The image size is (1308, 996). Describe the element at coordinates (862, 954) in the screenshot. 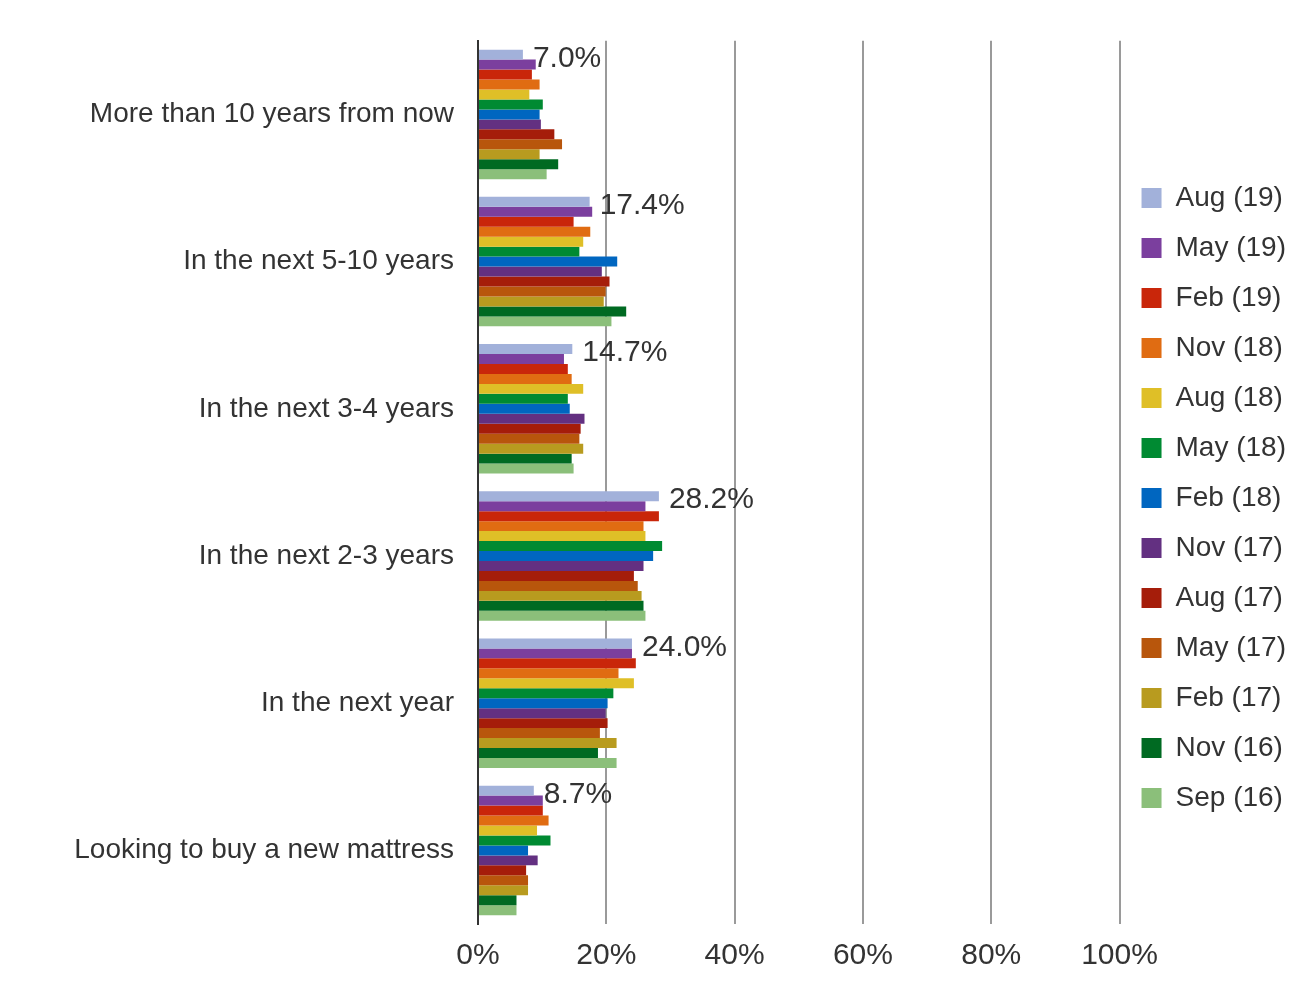

I see `x-tick-label: 60%` at that location.